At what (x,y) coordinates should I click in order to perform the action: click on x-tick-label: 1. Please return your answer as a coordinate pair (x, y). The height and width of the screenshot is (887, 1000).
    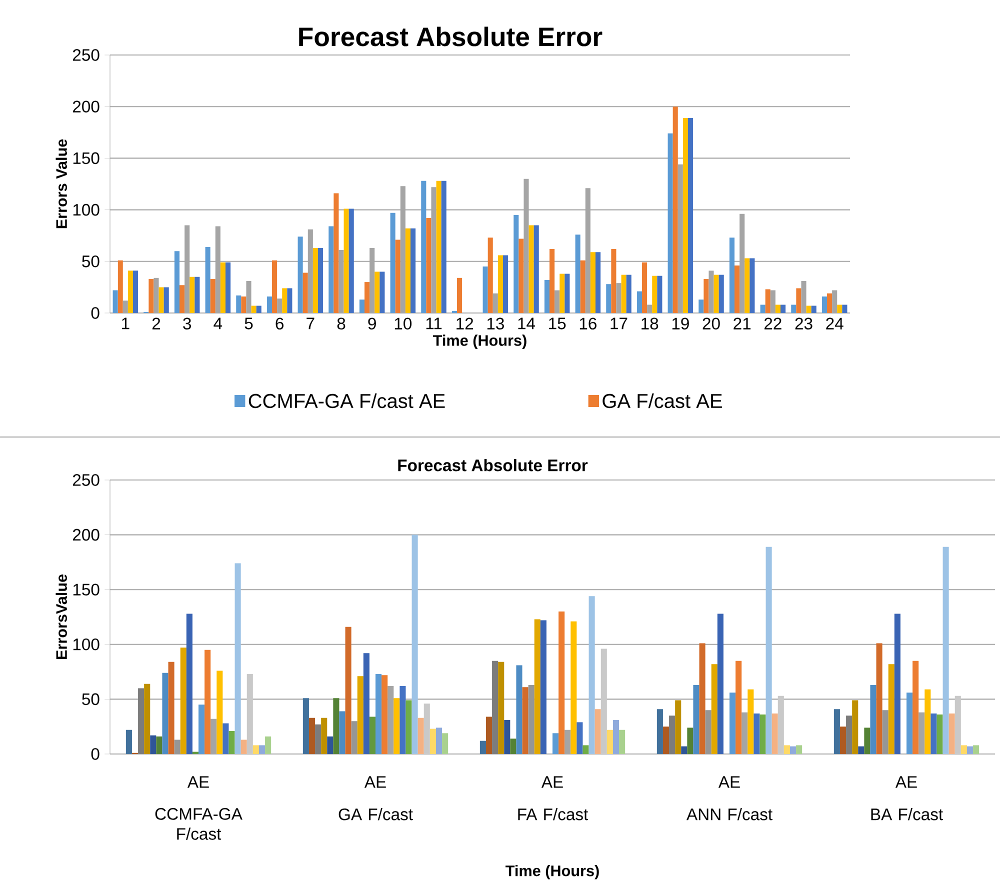
    Looking at the image, I should click on (126, 324).